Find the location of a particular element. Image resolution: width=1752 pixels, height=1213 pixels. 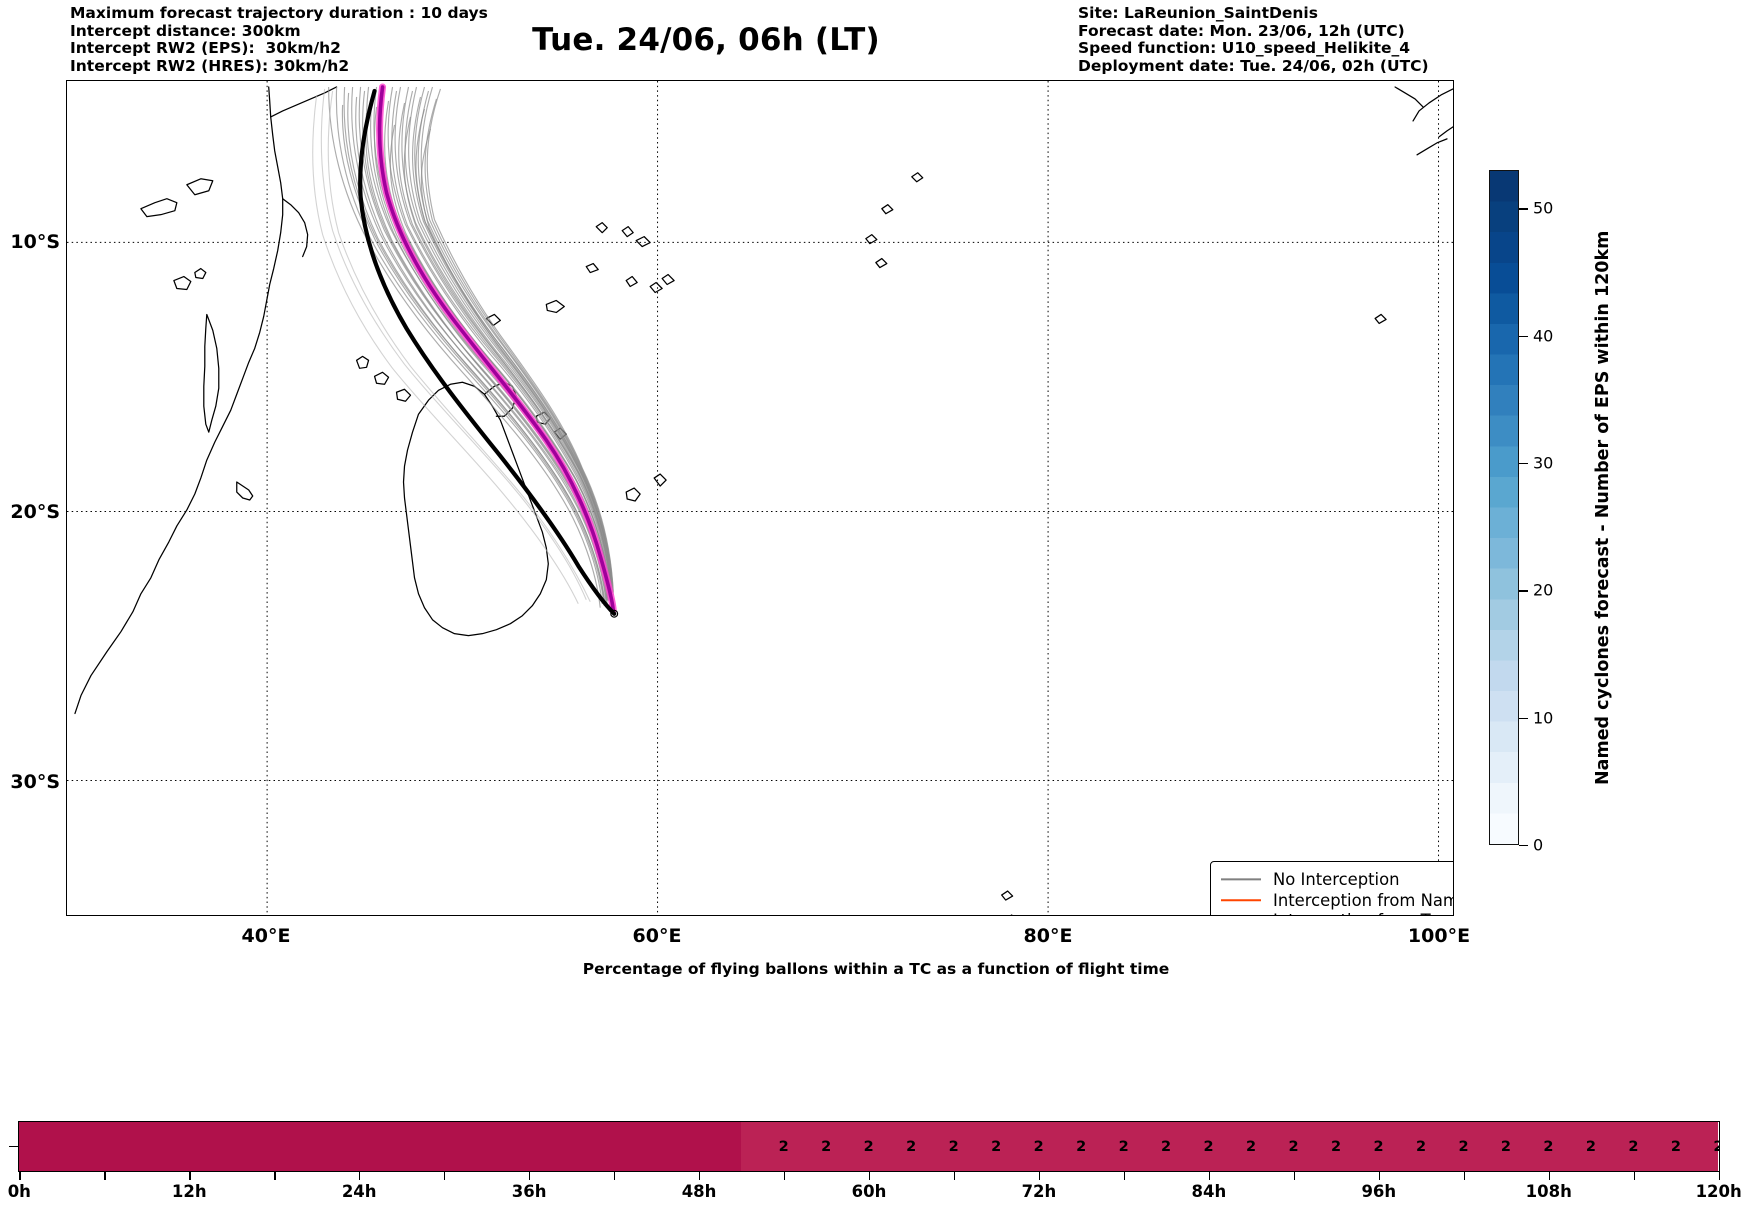

map-xtick-label-1: 60°E is located at coordinates (657, 936).